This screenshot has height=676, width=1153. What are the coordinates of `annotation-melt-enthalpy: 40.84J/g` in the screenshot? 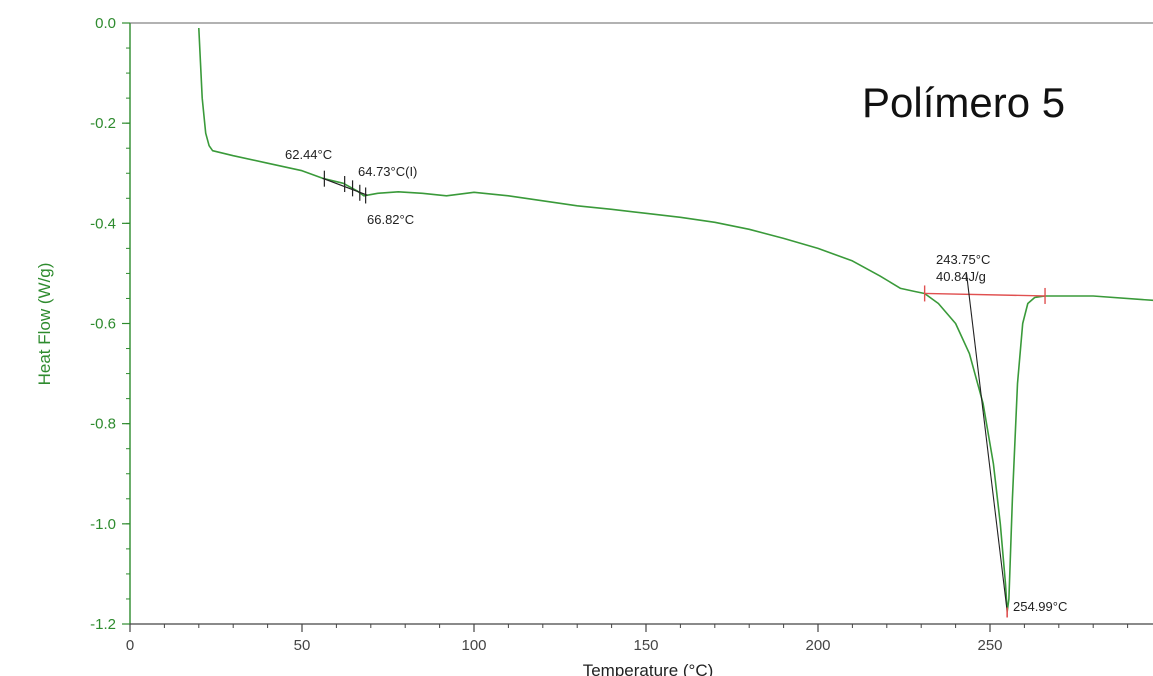 It's located at (961, 276).